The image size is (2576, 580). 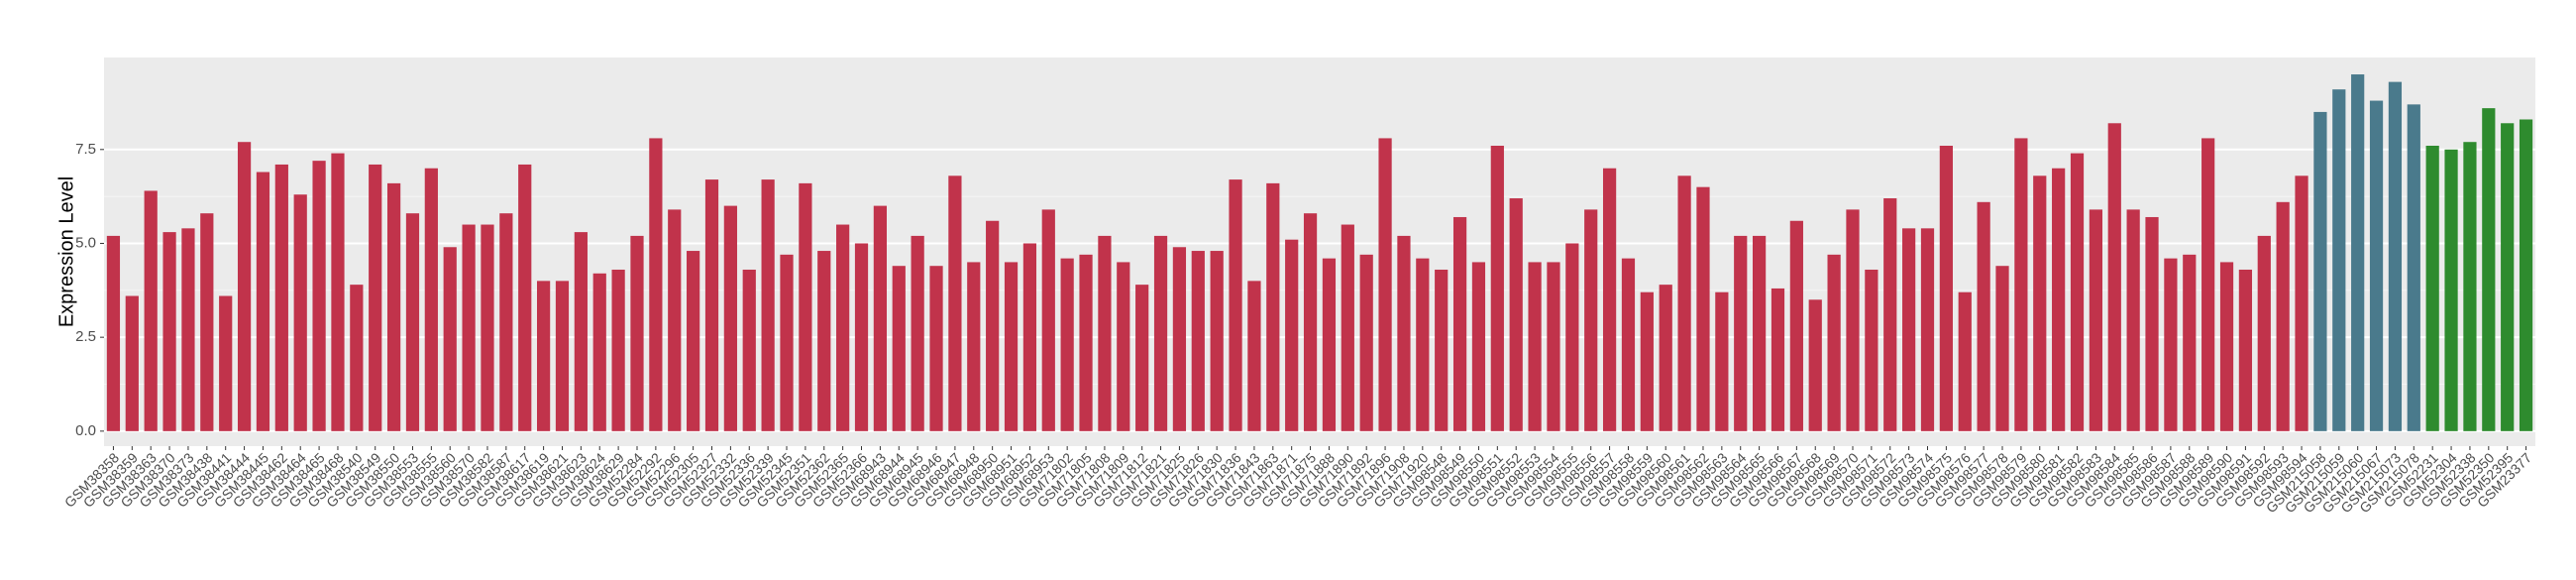 I want to click on y-tick-label: 7.5, so click(x=85, y=149).